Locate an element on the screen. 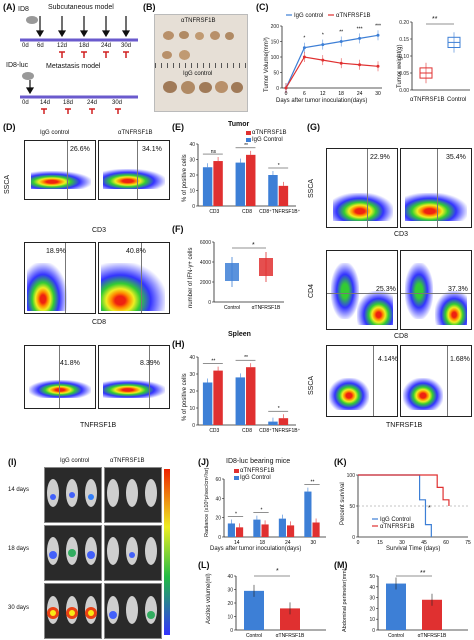 This screenshot has width=474, height=640. panel-m-label: (M) is located at coordinates (341, 565).